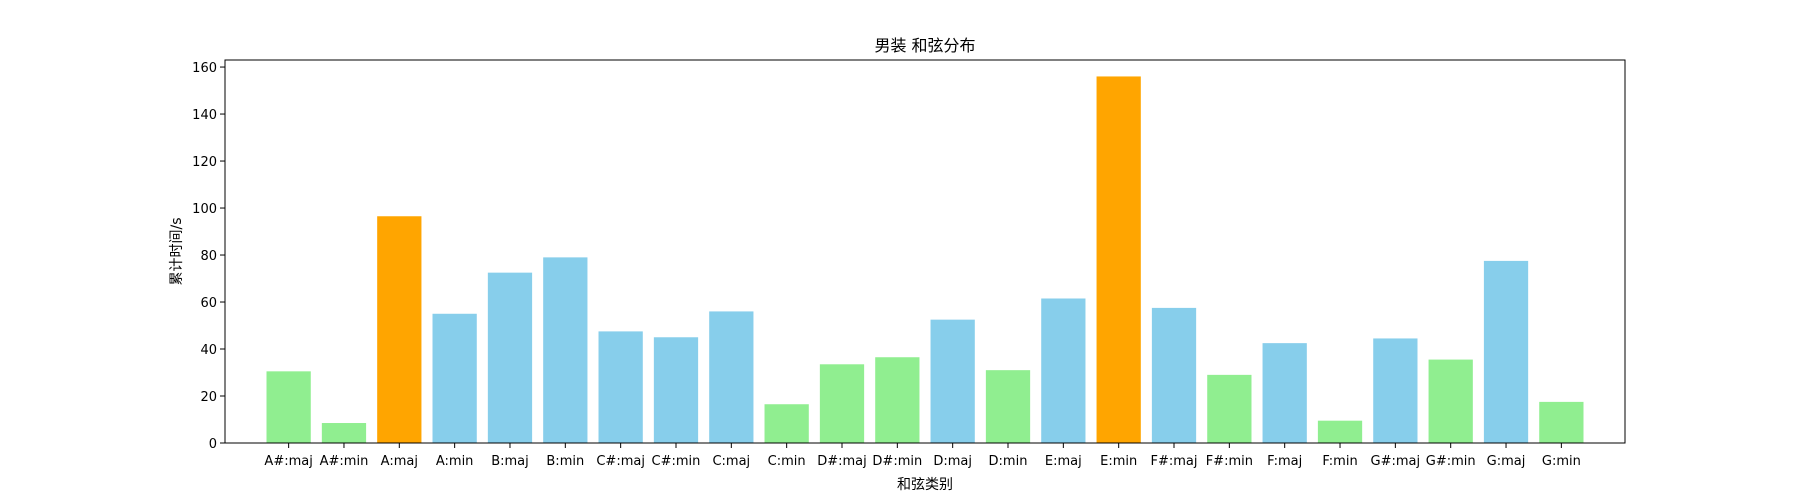 Image resolution: width=1800 pixels, height=501 pixels. What do you see at coordinates (344, 461) in the screenshot?
I see `x-tick-label: A#:min` at bounding box center [344, 461].